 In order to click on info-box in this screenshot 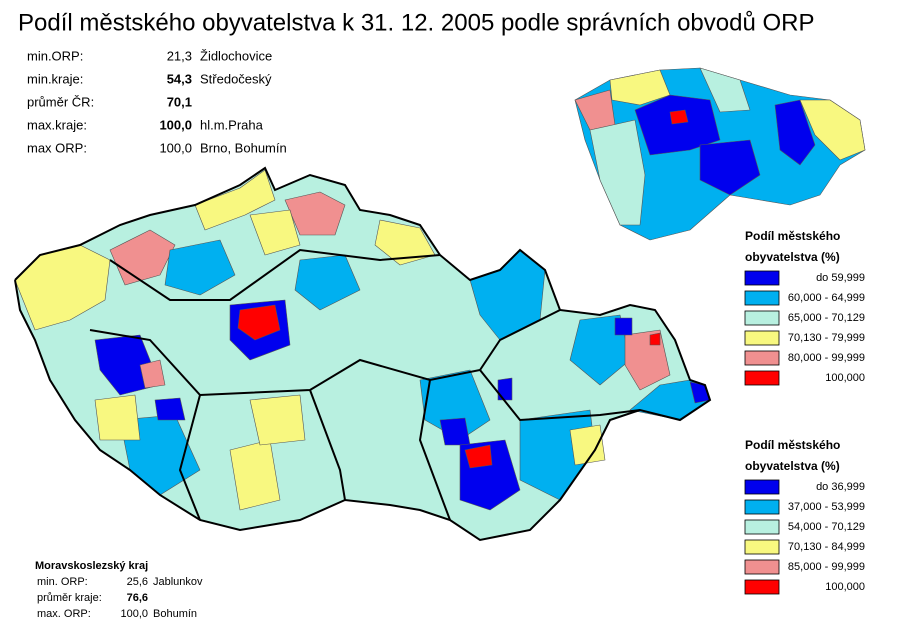, I will do `click(132, 592)`.